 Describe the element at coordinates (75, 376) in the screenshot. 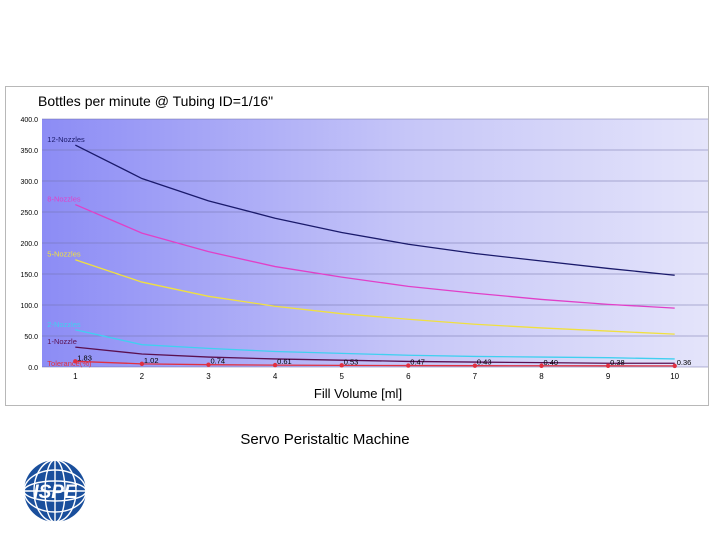

I see `x-tick-label: 1` at that location.